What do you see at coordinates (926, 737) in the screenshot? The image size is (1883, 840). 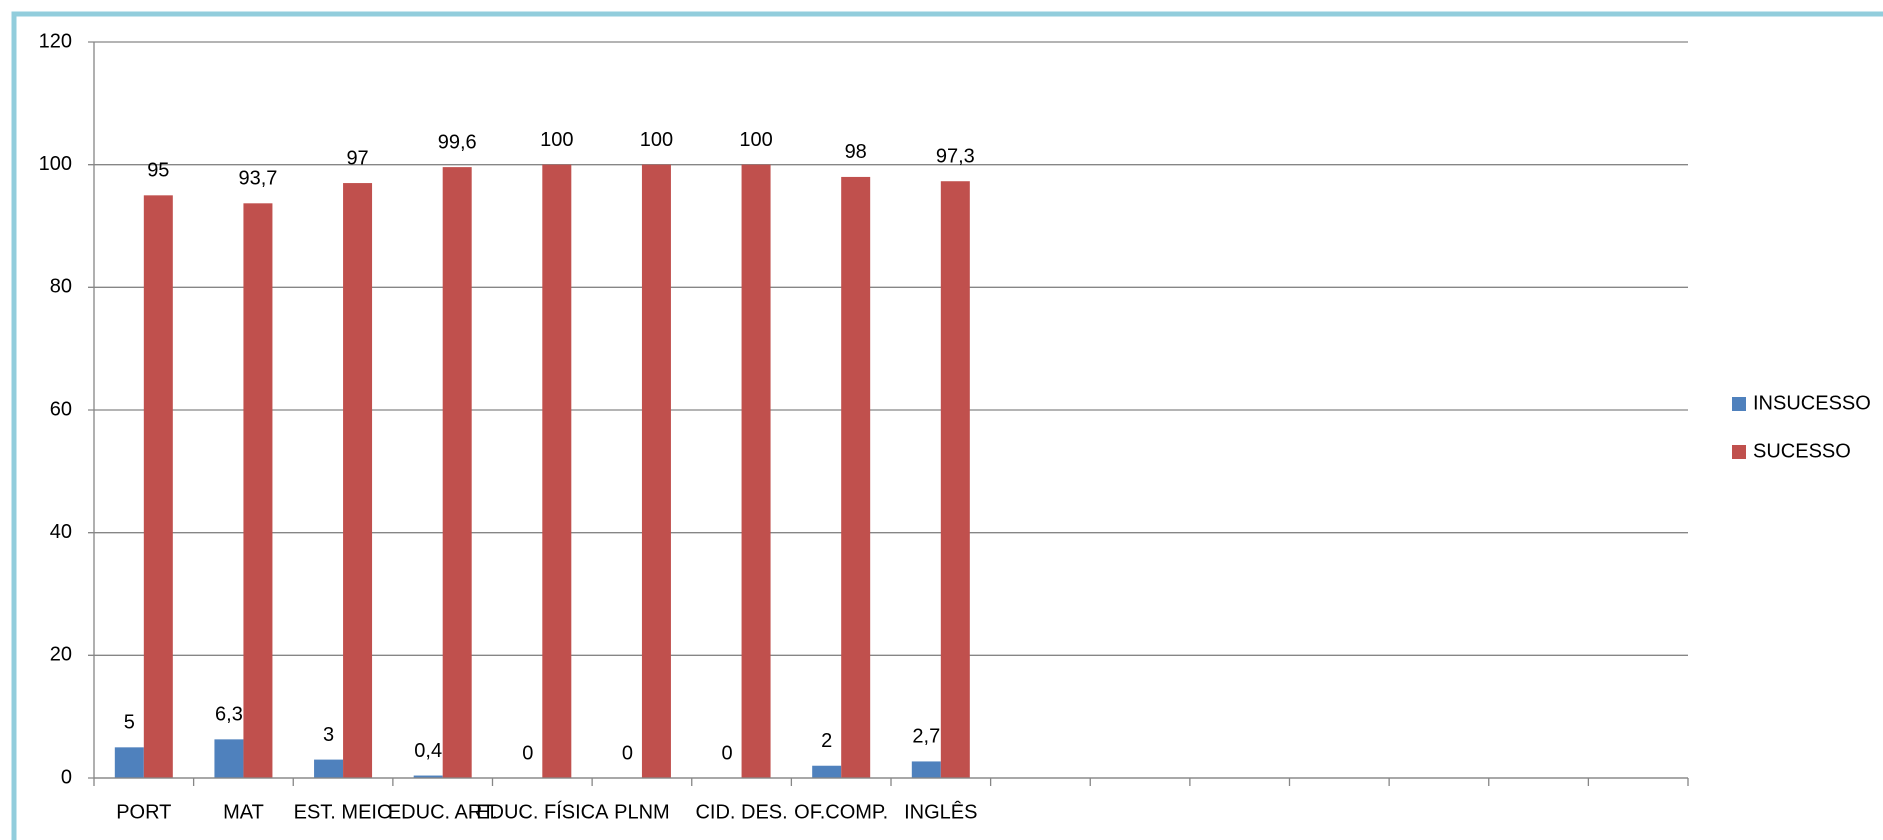 I see `data-label: 2,7` at bounding box center [926, 737].